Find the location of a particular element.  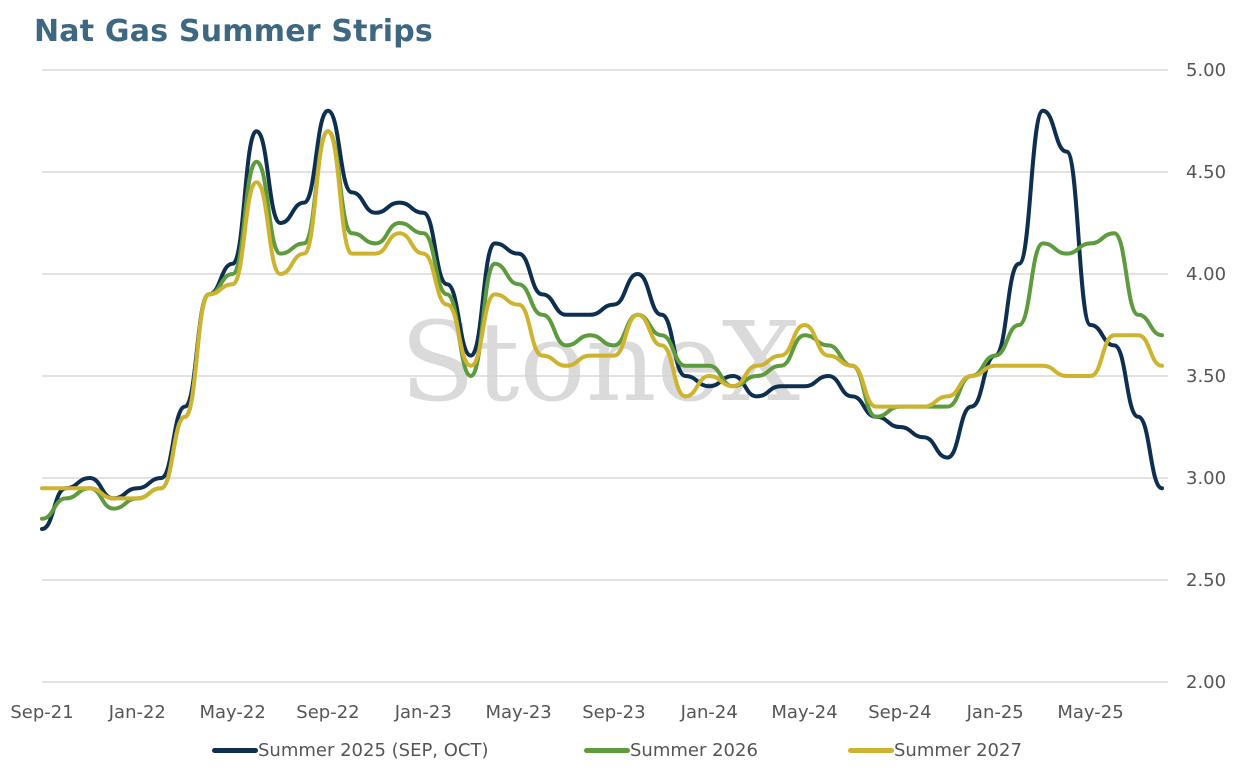

x-tick-label: May-23 is located at coordinates (518, 712).